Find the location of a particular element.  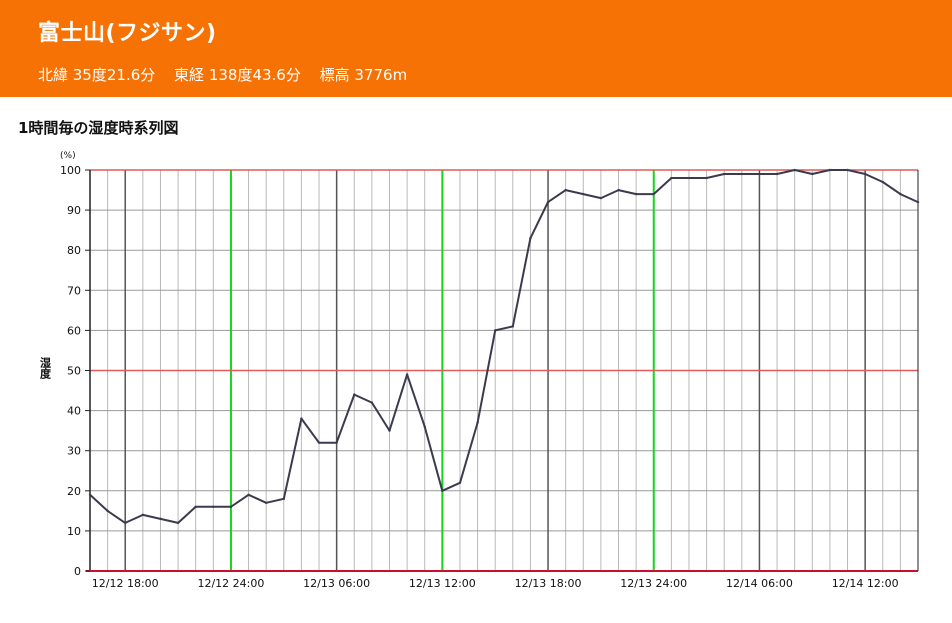

longitude-text: 東経 138度43.6分 is located at coordinates (237, 75).